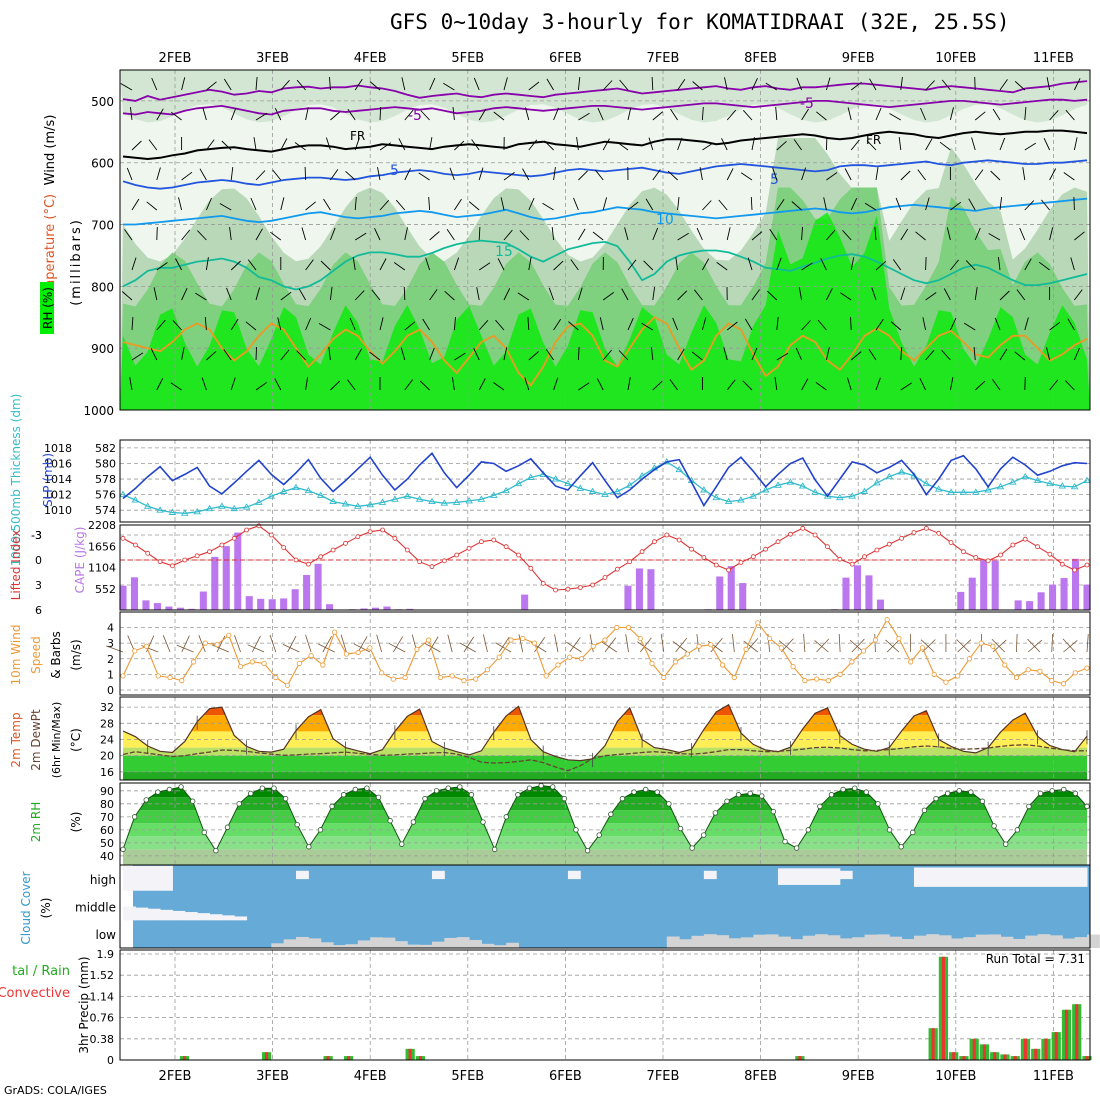  What do you see at coordinates (105, 495) in the screenshot?
I see `thickness-tick: 576` at bounding box center [105, 495].